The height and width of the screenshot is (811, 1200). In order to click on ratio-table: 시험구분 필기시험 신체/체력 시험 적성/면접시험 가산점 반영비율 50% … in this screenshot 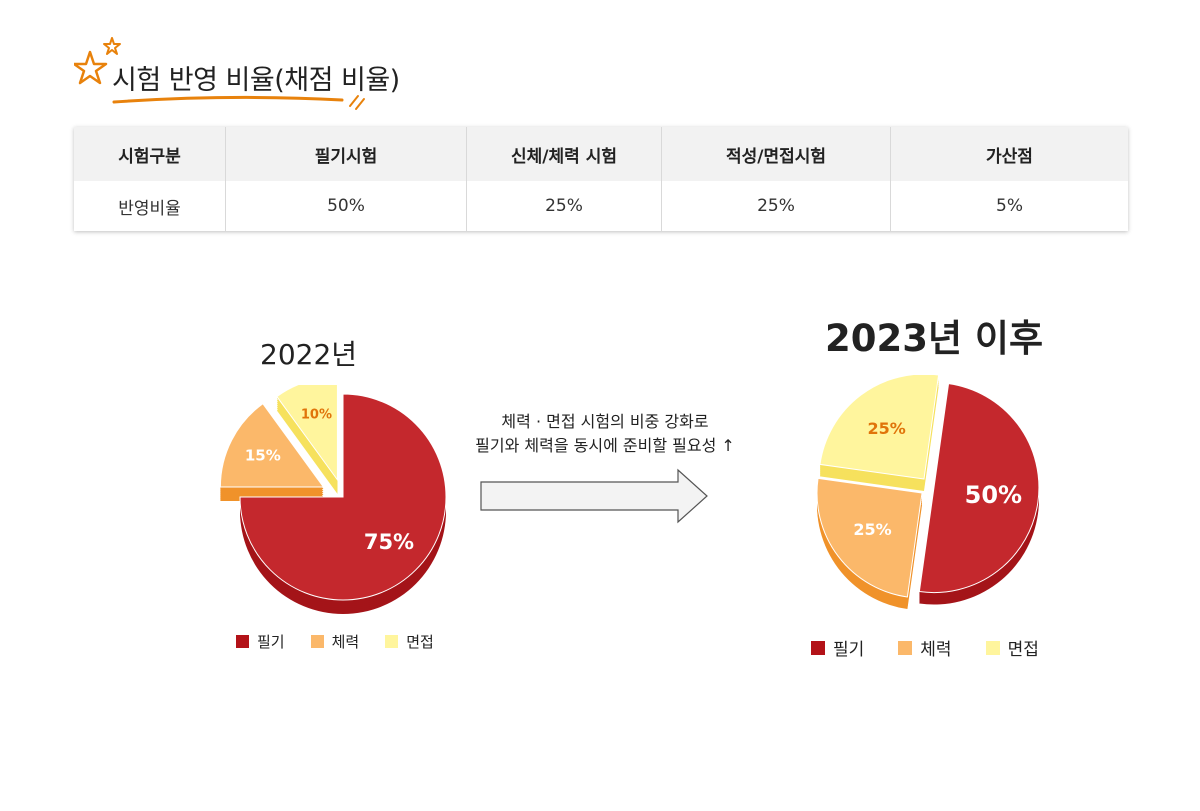, I will do `click(601, 179)`.